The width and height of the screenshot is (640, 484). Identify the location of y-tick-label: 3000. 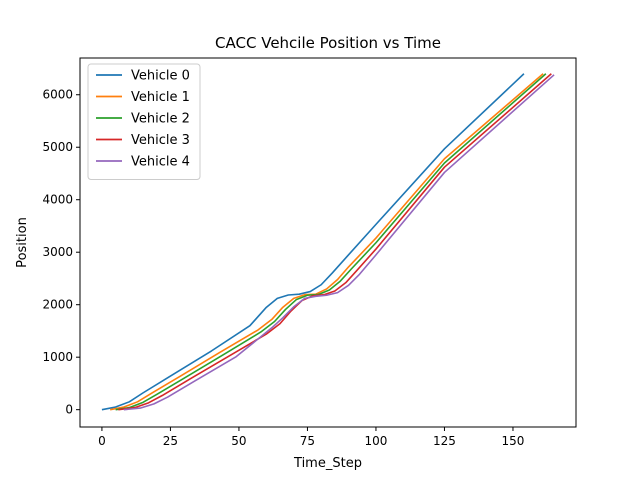
(57, 252).